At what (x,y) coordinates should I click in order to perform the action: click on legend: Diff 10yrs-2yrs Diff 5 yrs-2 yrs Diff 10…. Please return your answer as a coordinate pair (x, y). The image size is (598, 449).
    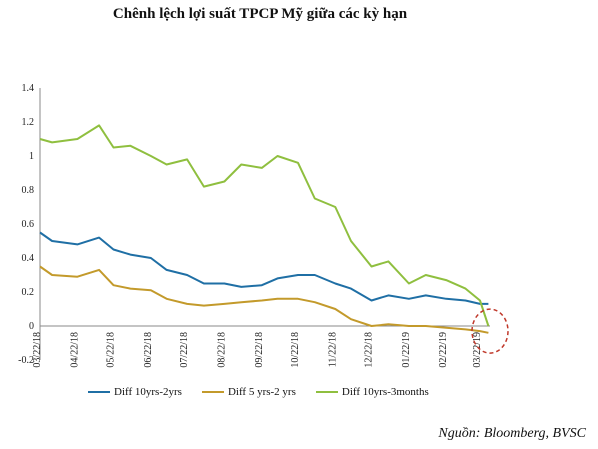
    Looking at the image, I should click on (258, 392).